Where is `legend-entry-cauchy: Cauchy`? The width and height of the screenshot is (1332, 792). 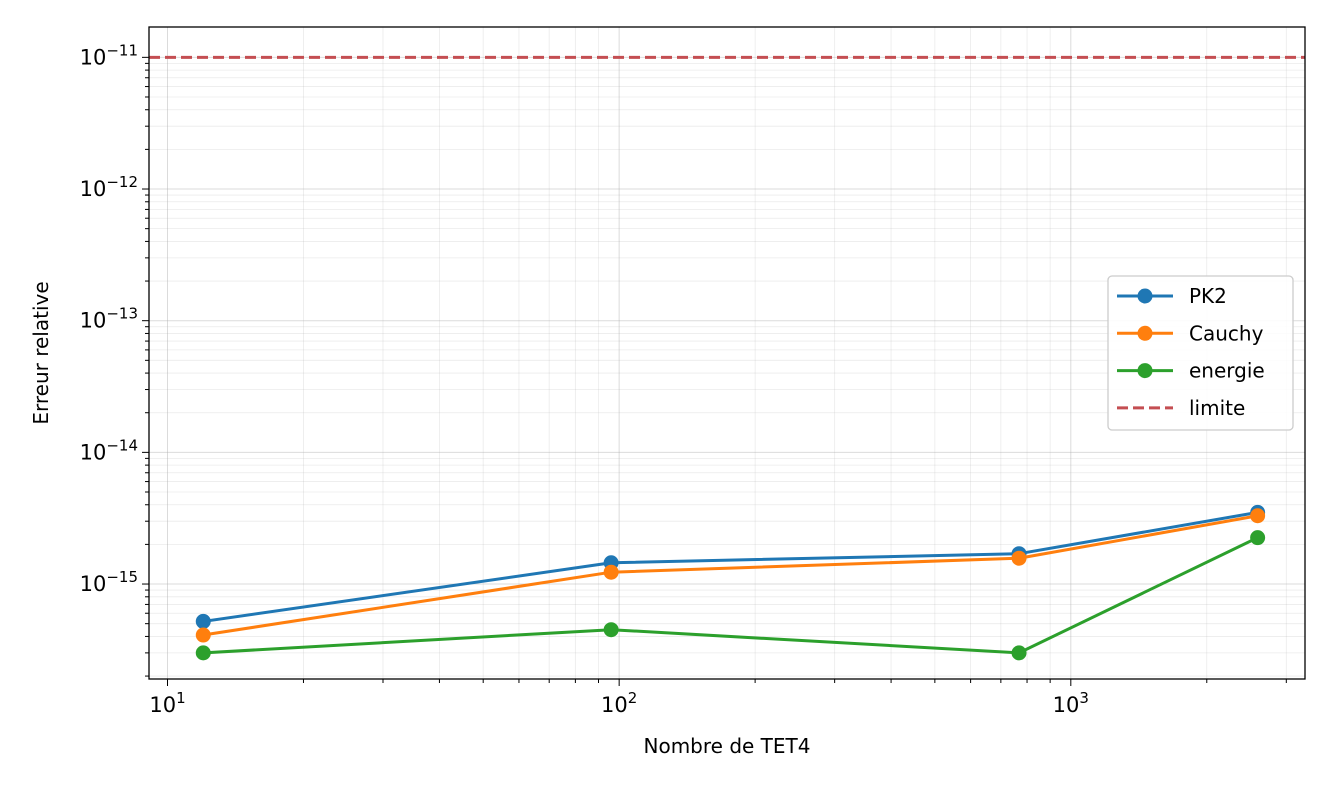
legend-entry-cauchy: Cauchy is located at coordinates (1190, 333).